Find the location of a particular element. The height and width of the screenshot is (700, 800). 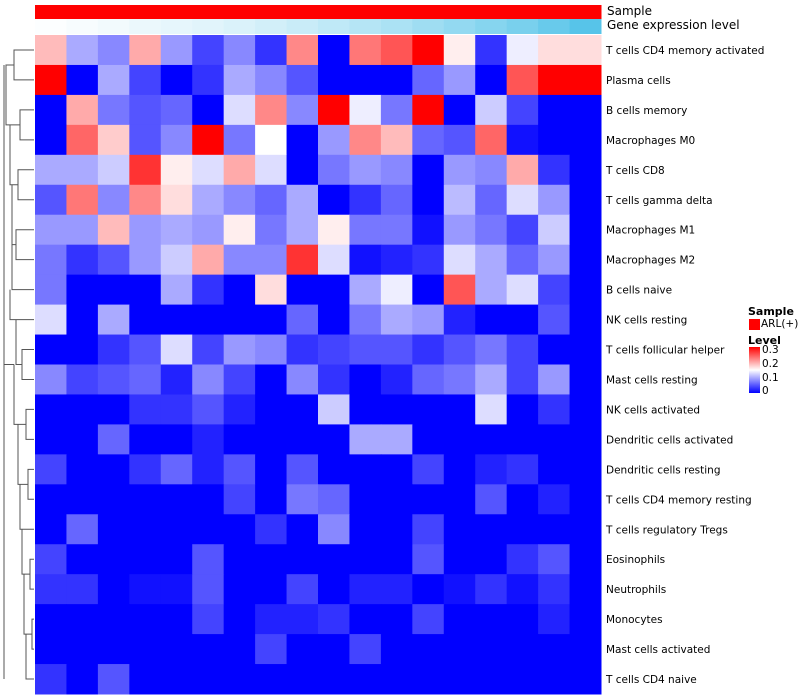

row-label: T cells follicular helper is located at coordinates (665, 351).